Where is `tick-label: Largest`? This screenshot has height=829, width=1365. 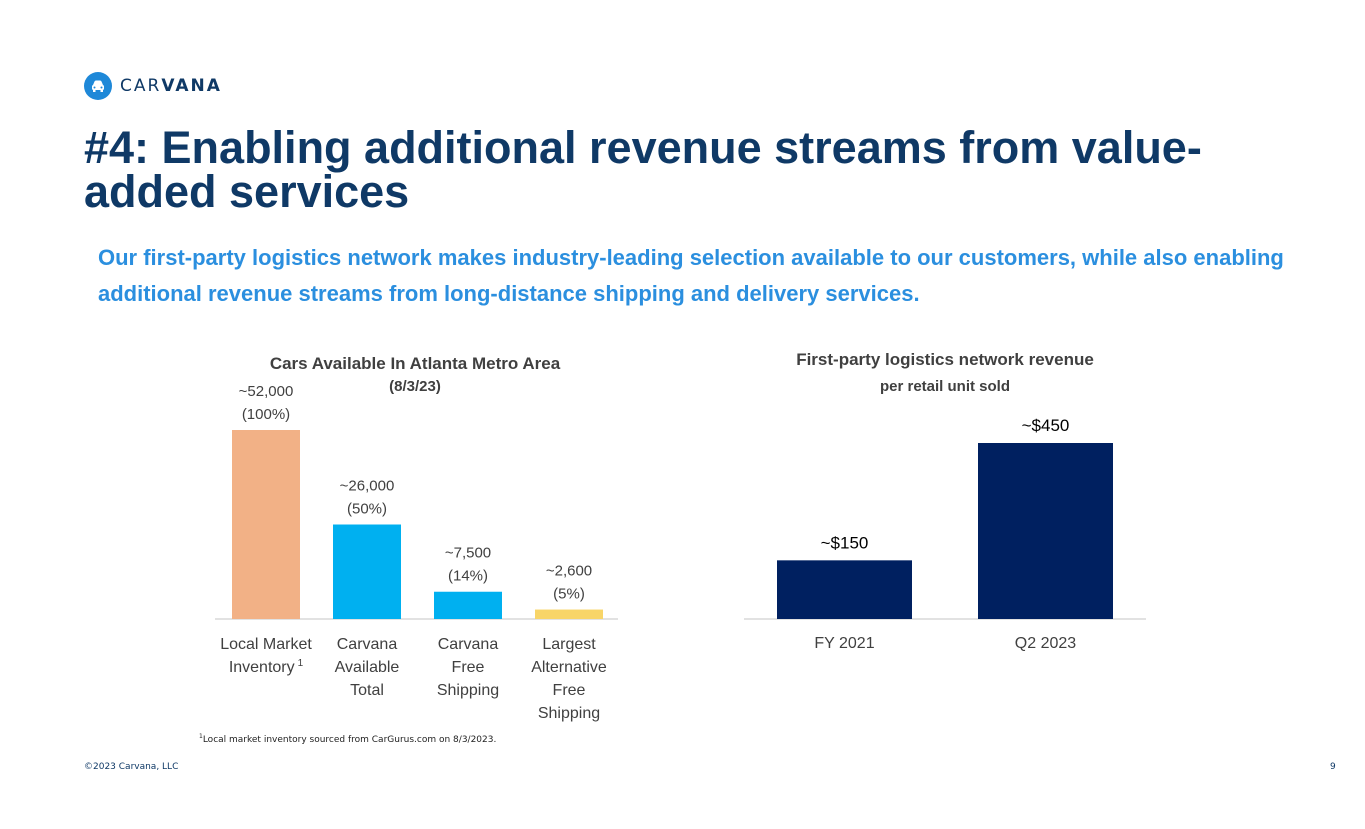 tick-label: Largest is located at coordinates (569, 644).